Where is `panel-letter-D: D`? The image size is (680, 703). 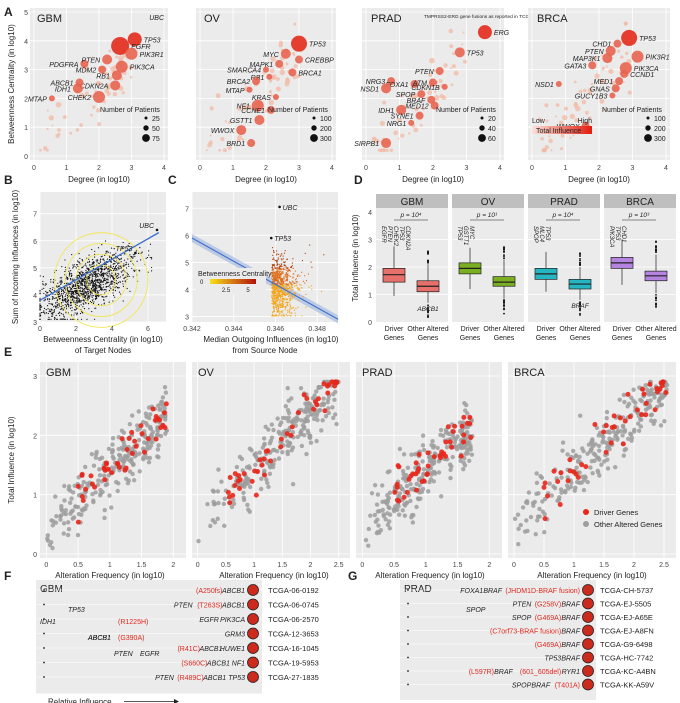 panel-letter-D: D is located at coordinates (358, 180).